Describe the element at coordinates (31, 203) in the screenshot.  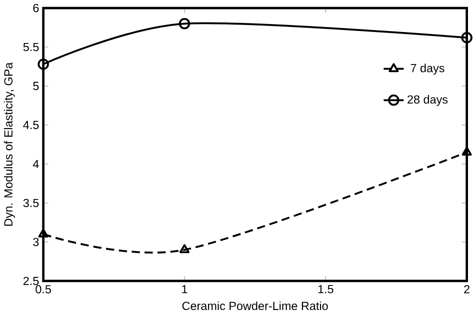
I see `y-tick-label: 3.5` at that location.